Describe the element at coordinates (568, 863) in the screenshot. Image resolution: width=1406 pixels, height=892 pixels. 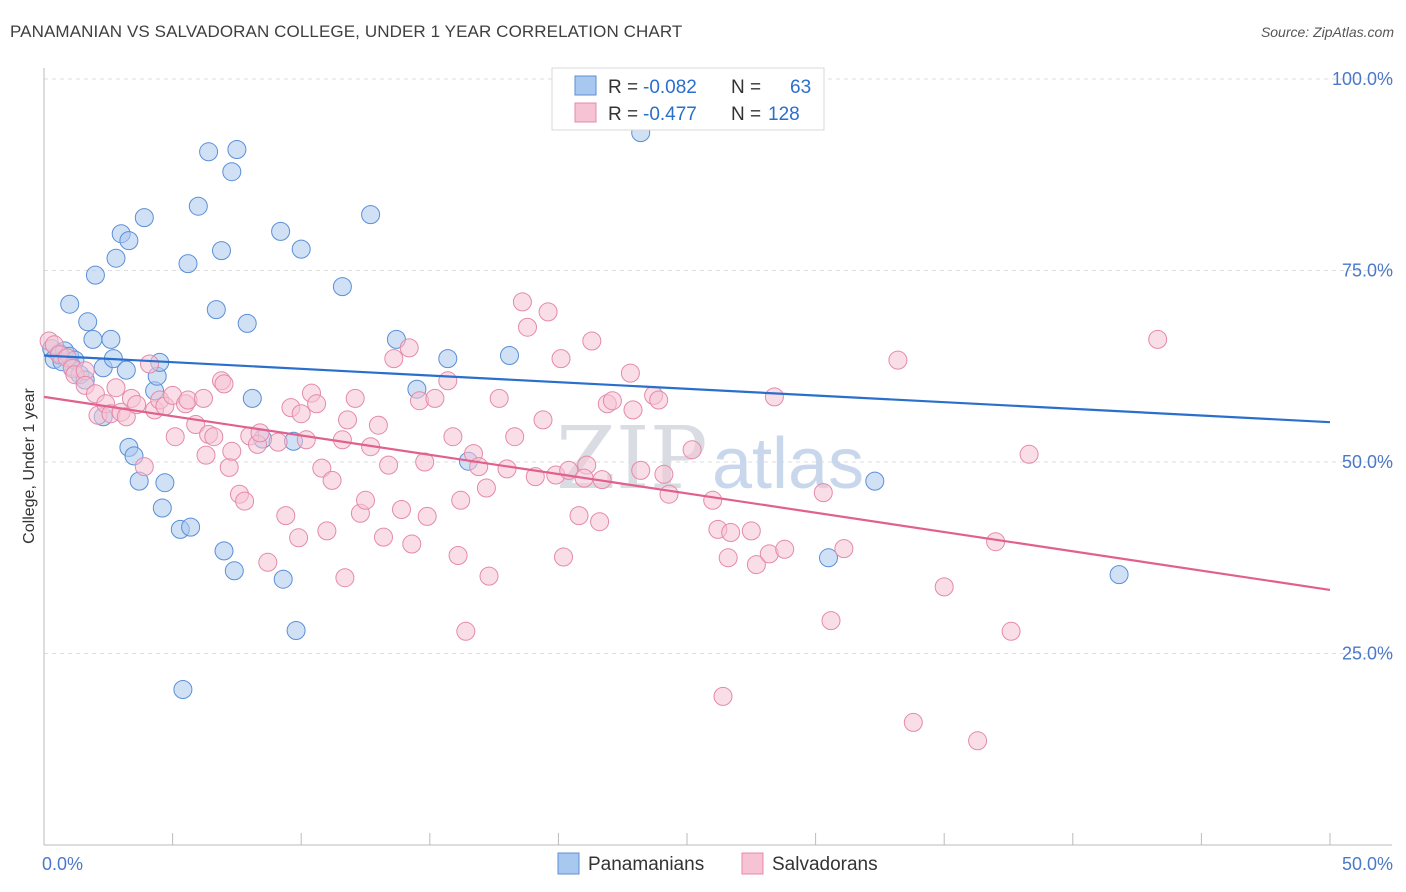
I see `legend-swatch-panamanians` at that location.